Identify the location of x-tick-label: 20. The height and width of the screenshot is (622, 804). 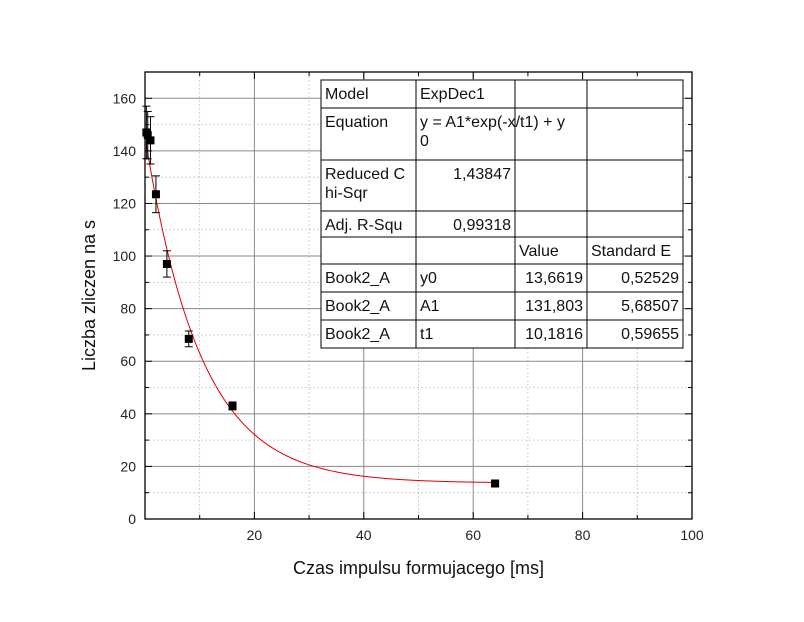
(255, 535).